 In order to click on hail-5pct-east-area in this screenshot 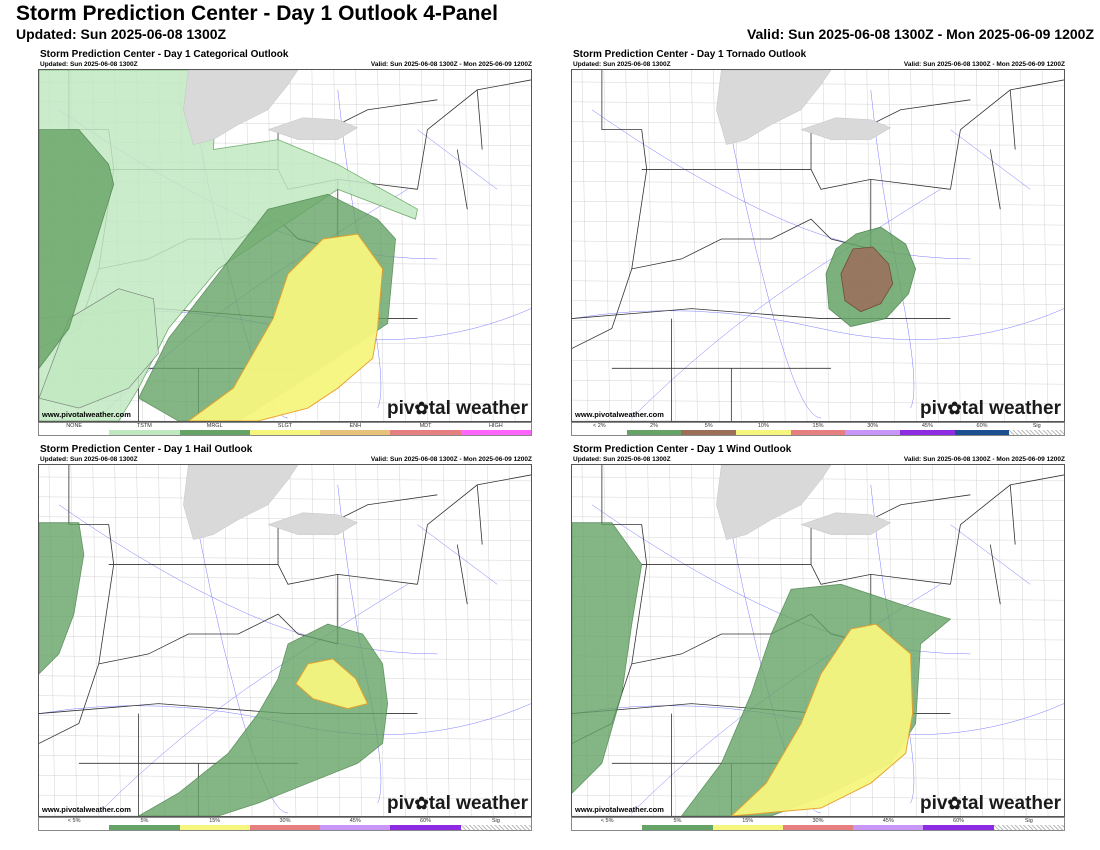, I will do `click(262, 719)`.